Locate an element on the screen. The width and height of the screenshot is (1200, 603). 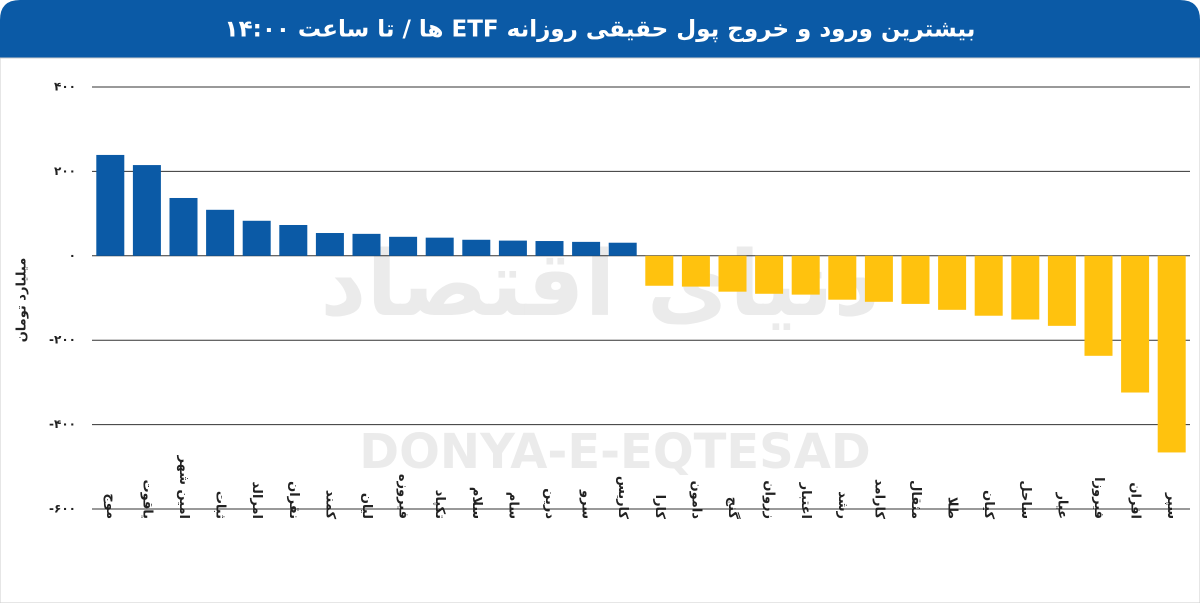
x-tick-label: ثبات is located at coordinates (220, 505).